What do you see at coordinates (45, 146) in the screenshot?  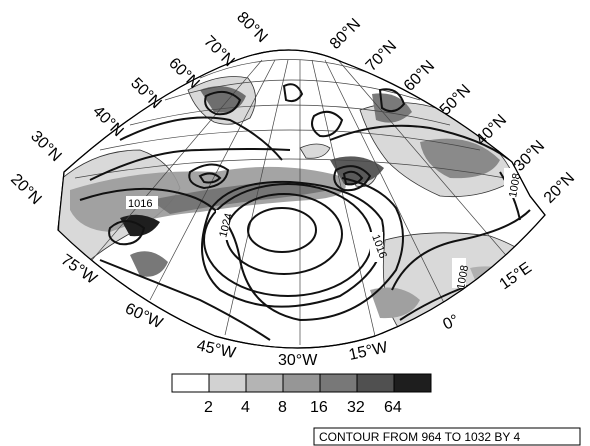 I see `lat-label-left-30n: 30°N` at bounding box center [45, 146].